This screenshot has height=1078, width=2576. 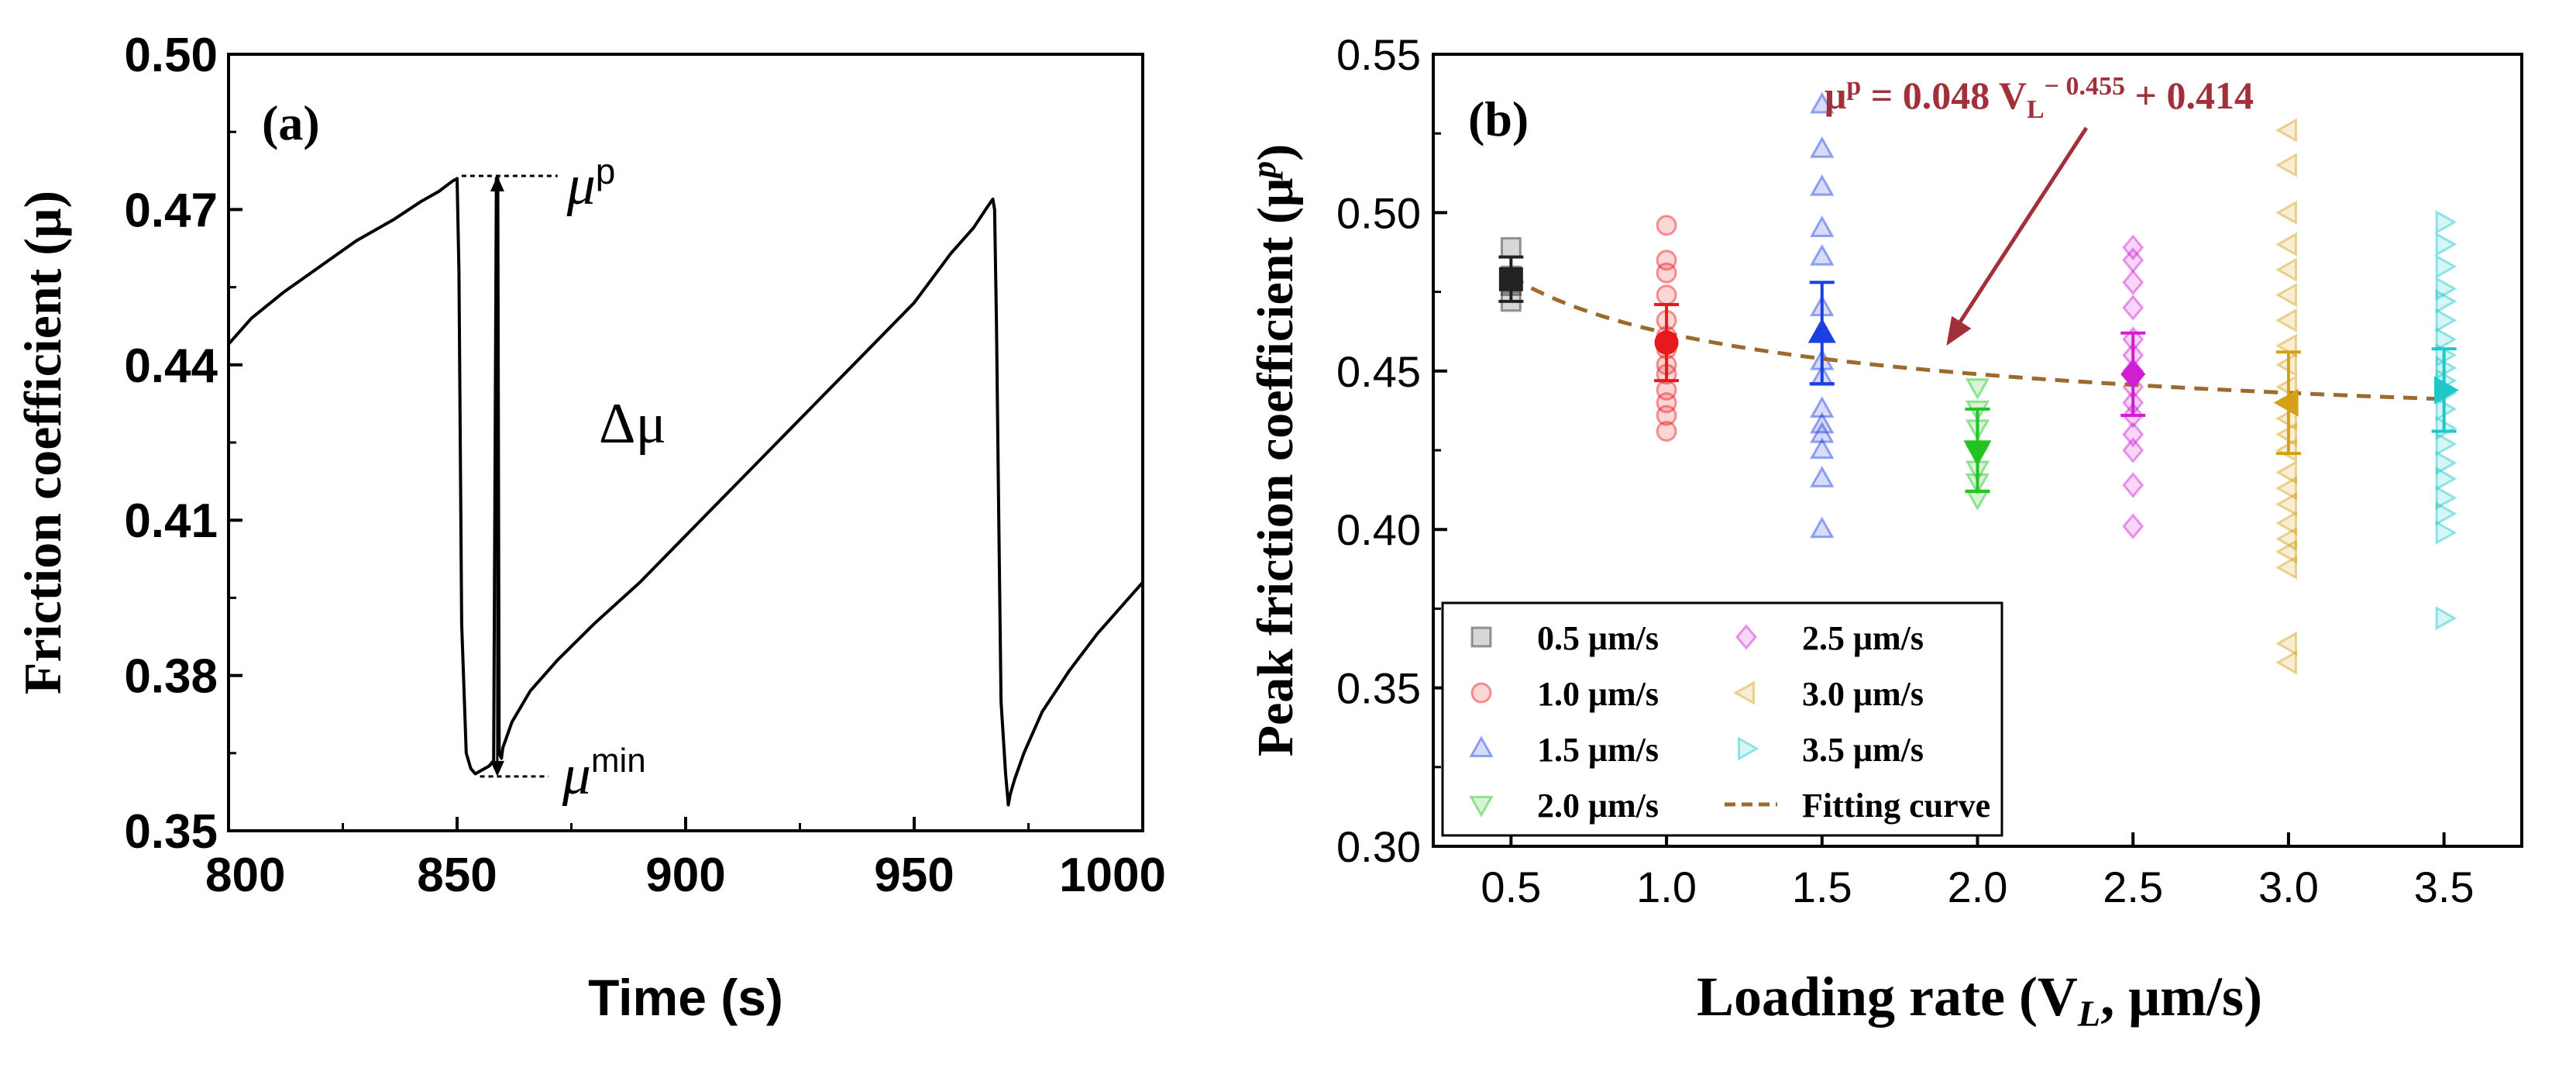 I want to click on x-tick-label-a: 1000, so click(x=1112, y=875).